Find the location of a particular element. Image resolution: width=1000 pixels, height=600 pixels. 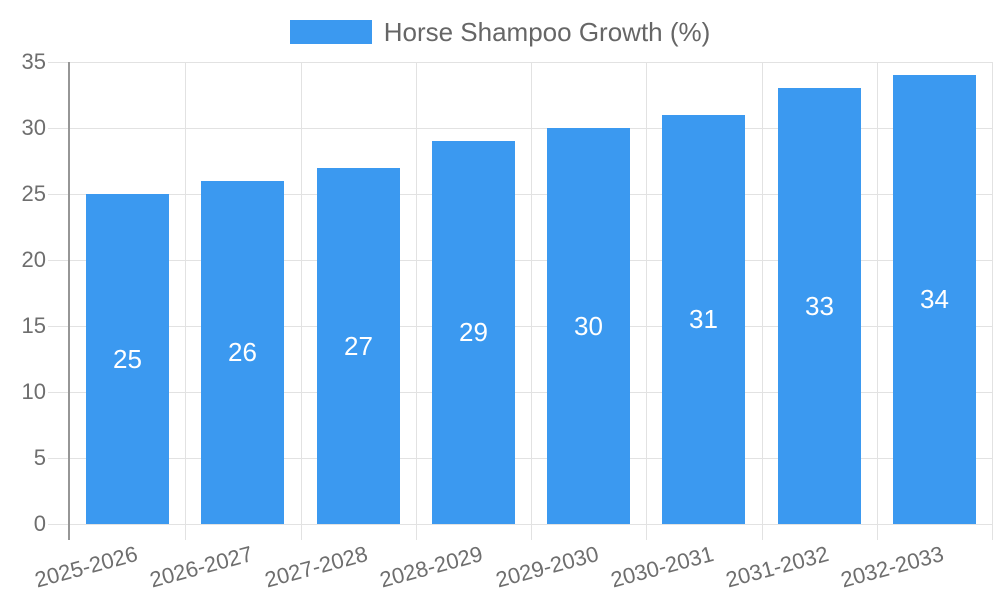

bar-value-label: 27 is located at coordinates (358, 345).